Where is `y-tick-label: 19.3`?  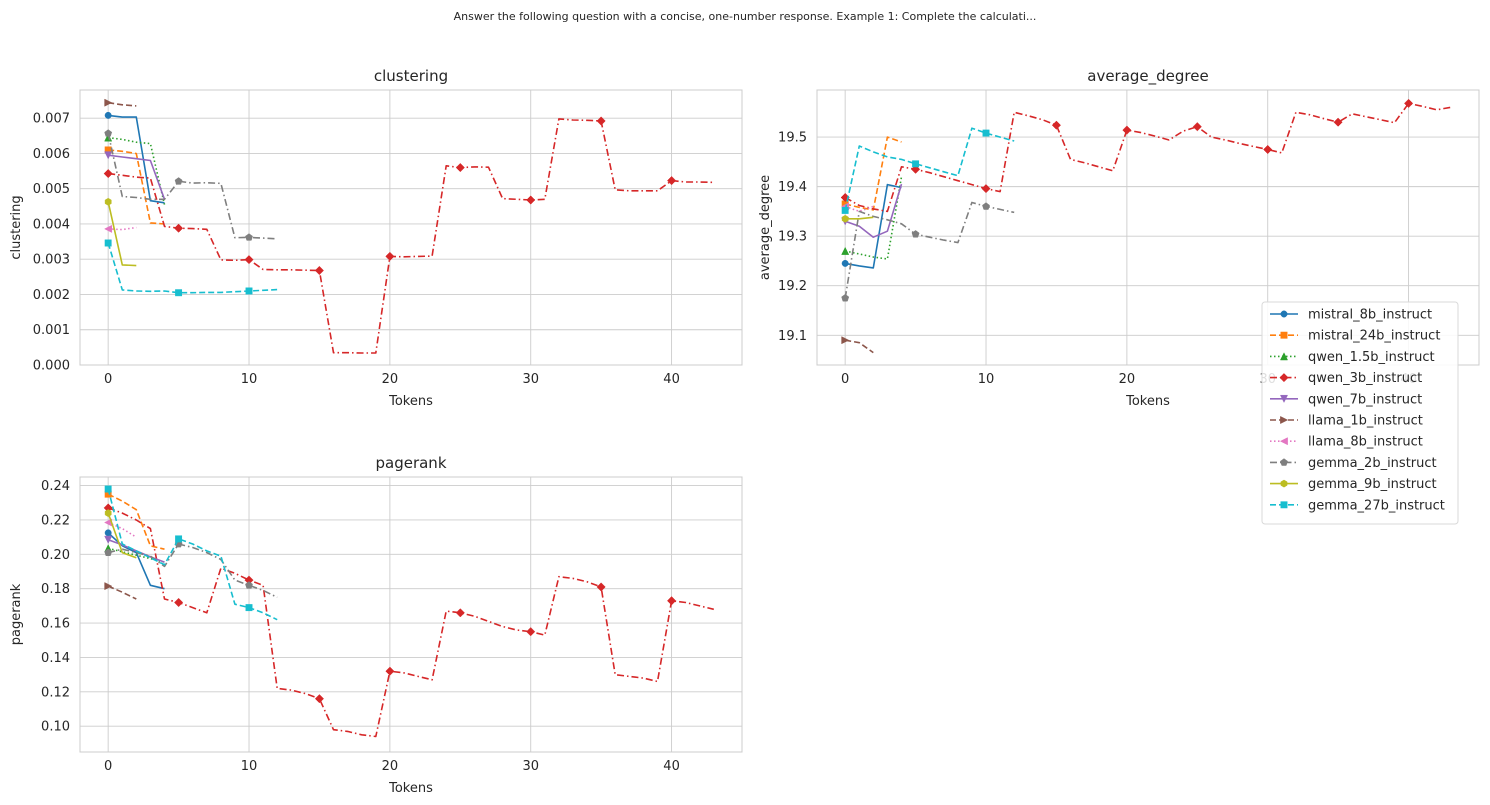
y-tick-label: 19.3 is located at coordinates (792, 237).